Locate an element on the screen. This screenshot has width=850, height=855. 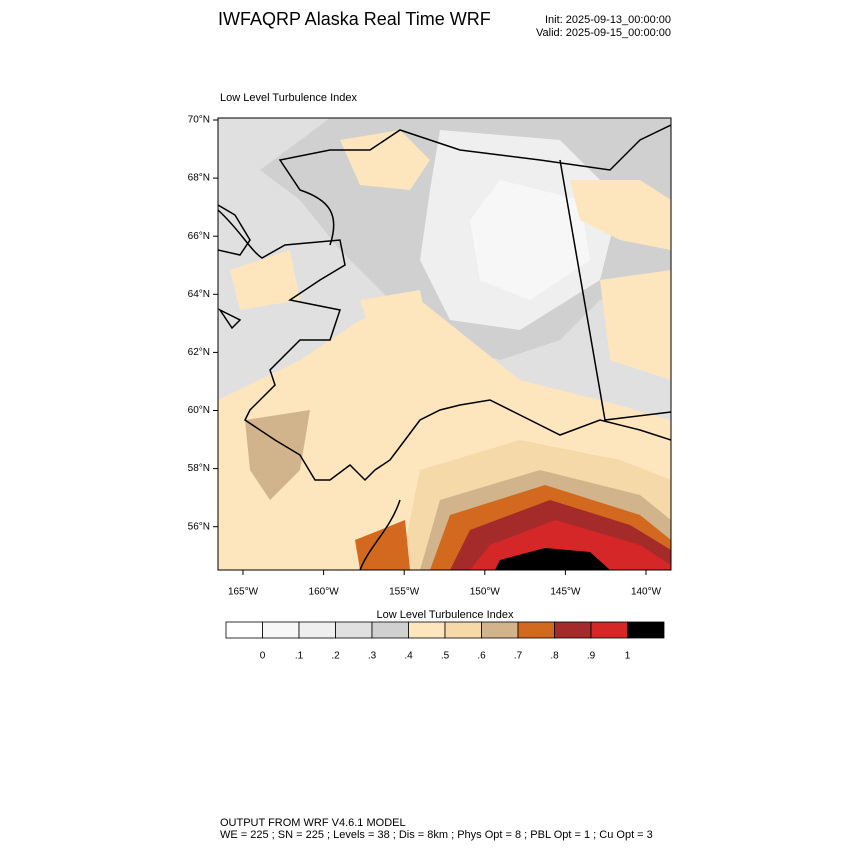
lon-label: 145°W is located at coordinates (565, 592).